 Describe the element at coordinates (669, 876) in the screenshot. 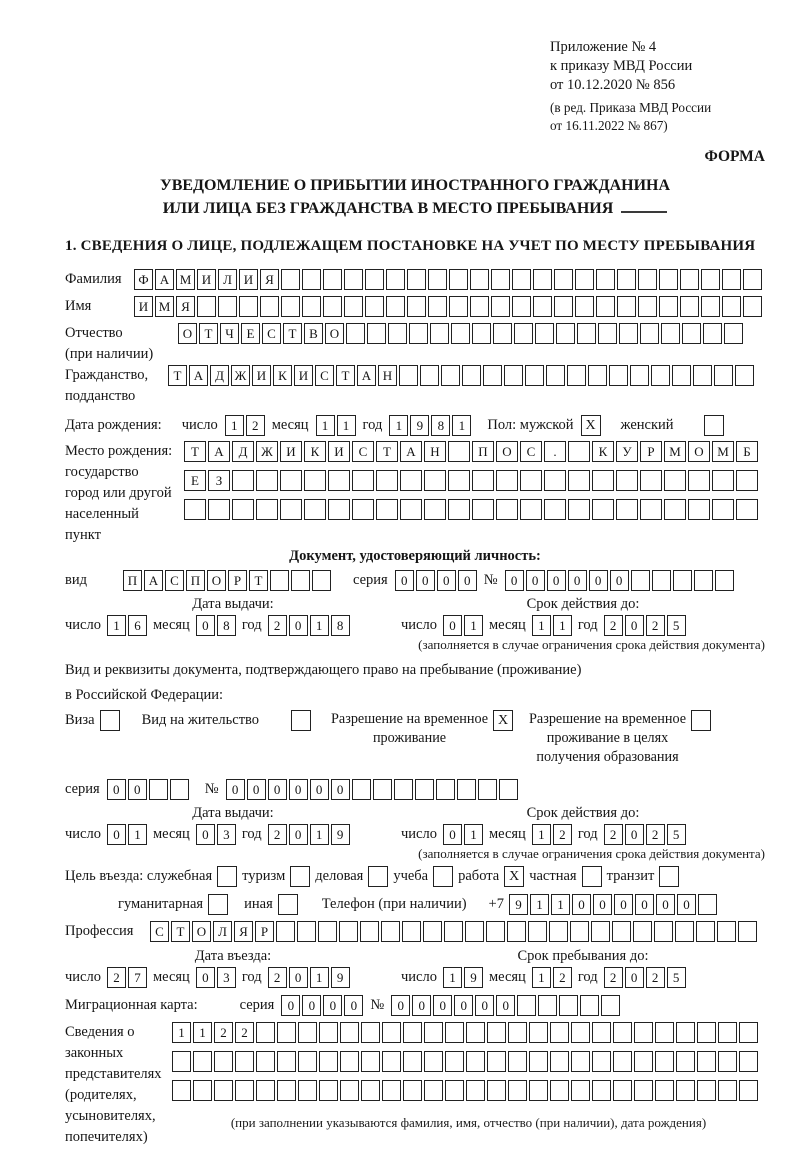

I see `purpose-transit-checkbox` at that location.